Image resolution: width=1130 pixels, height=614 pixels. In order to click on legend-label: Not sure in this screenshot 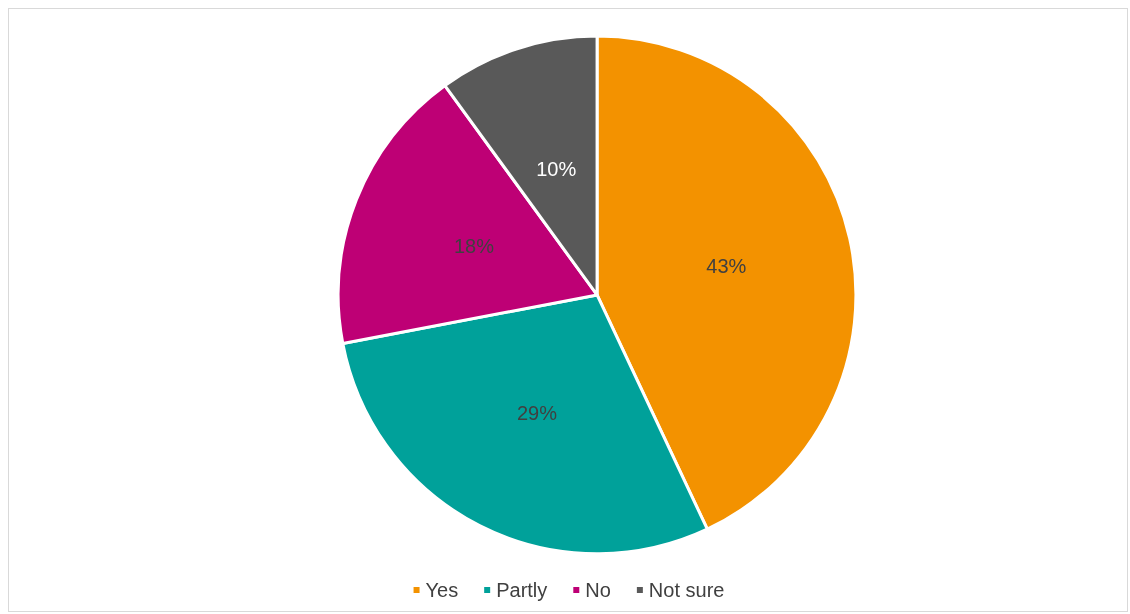, I will do `click(686, 590)`.